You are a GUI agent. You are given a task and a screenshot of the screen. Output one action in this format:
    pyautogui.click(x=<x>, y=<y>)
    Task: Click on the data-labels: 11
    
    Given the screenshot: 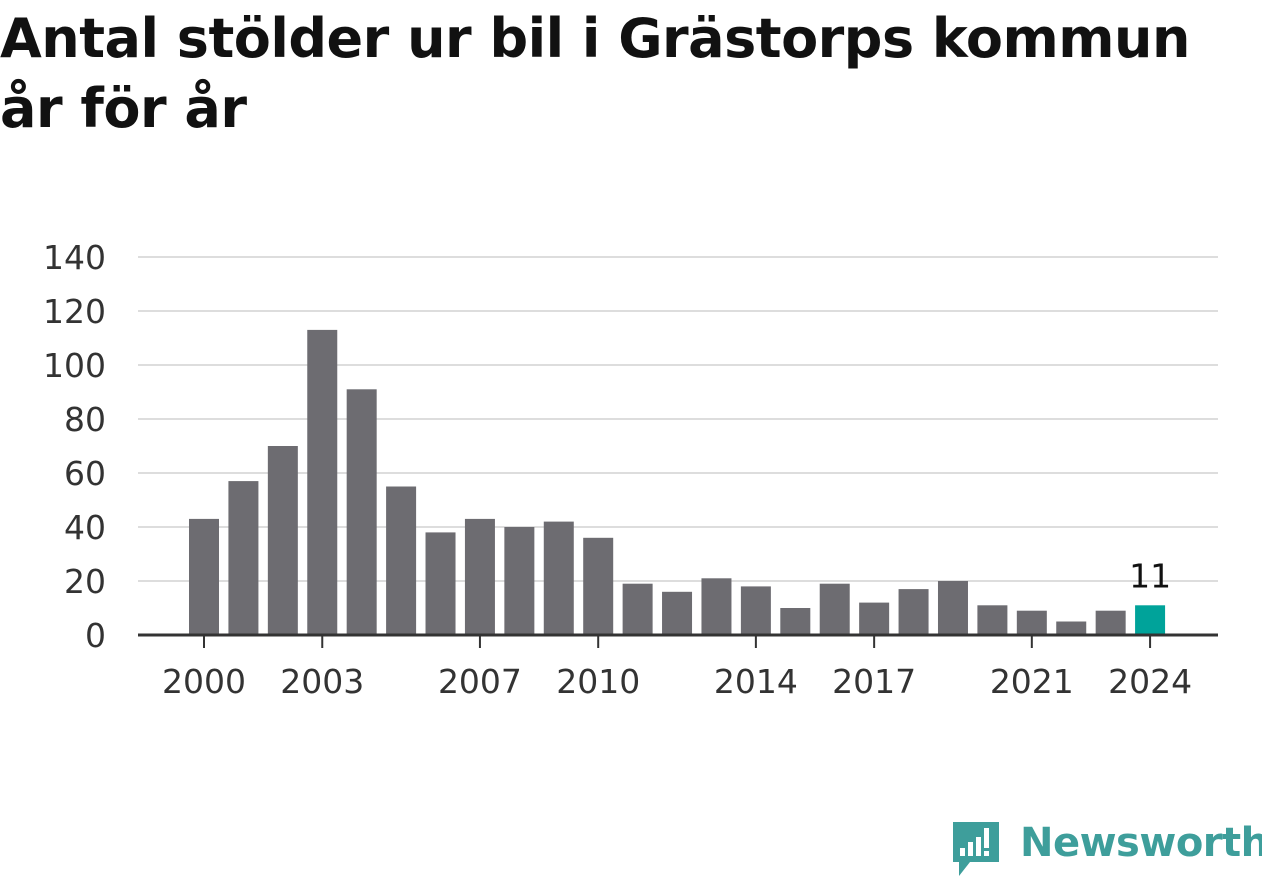 What is the action you would take?
    pyautogui.click(x=1150, y=575)
    